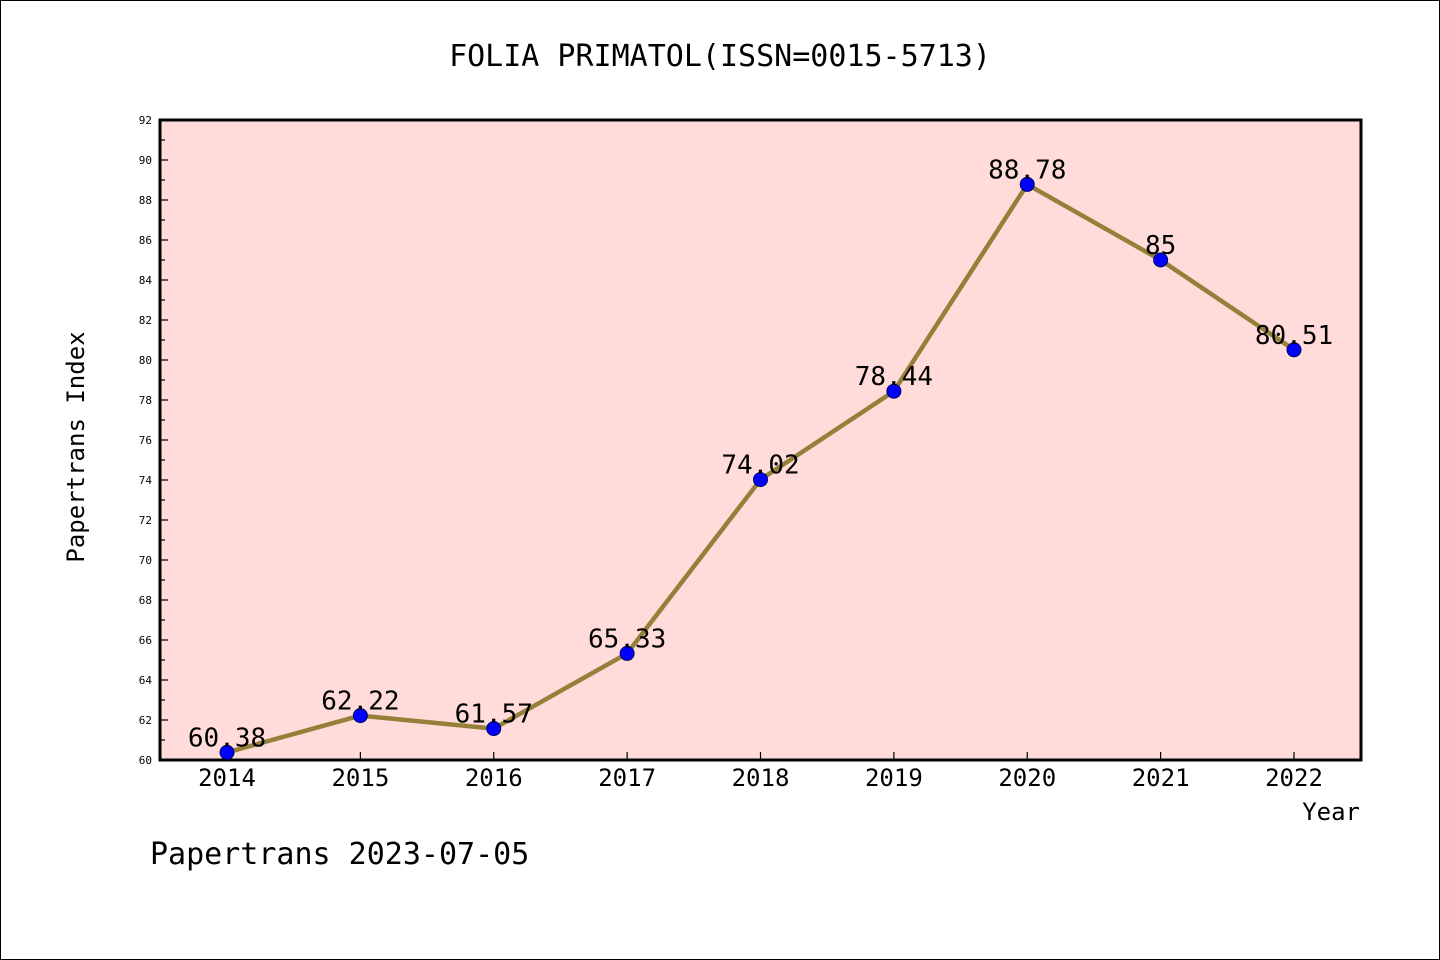  Describe the element at coordinates (1331, 812) in the screenshot. I see `x-axis-label: Year` at that location.